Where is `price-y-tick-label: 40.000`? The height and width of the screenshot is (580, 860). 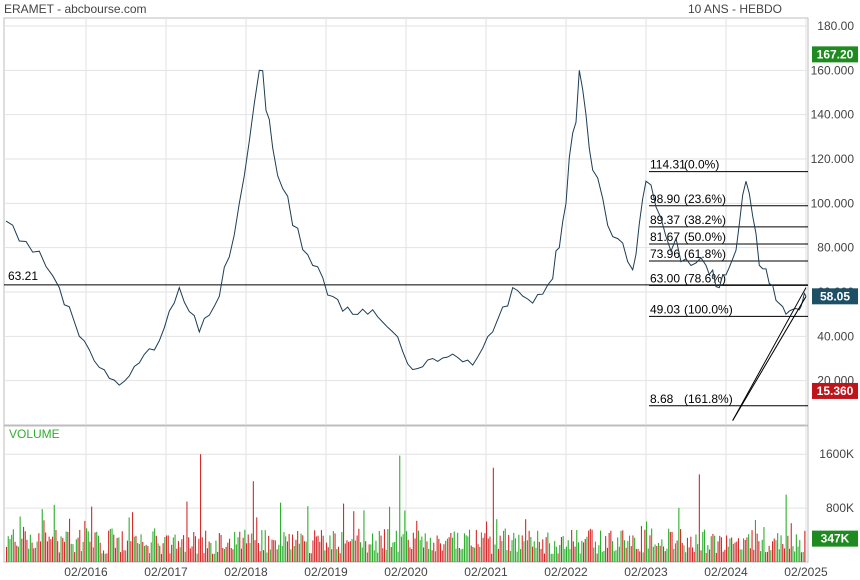 price-y-tick-label: 40.000 is located at coordinates (835, 336).